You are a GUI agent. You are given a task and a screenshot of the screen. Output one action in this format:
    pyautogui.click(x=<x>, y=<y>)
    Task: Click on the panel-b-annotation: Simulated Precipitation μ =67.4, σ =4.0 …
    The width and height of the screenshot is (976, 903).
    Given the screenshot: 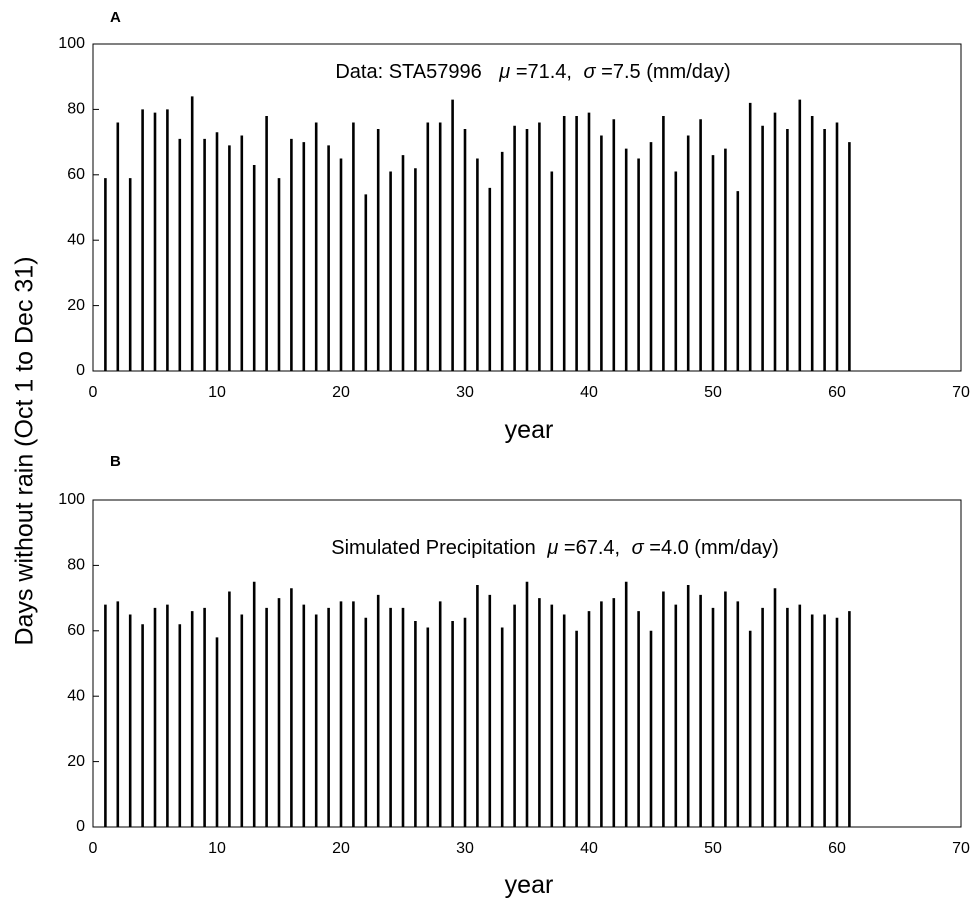 What is the action you would take?
    pyautogui.click(x=555, y=548)
    